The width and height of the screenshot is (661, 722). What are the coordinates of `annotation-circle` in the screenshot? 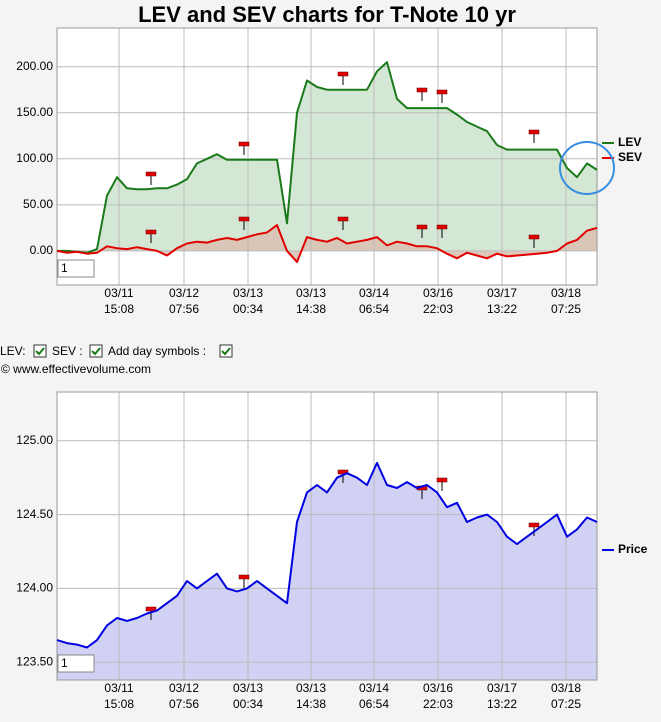 It's located at (587, 168).